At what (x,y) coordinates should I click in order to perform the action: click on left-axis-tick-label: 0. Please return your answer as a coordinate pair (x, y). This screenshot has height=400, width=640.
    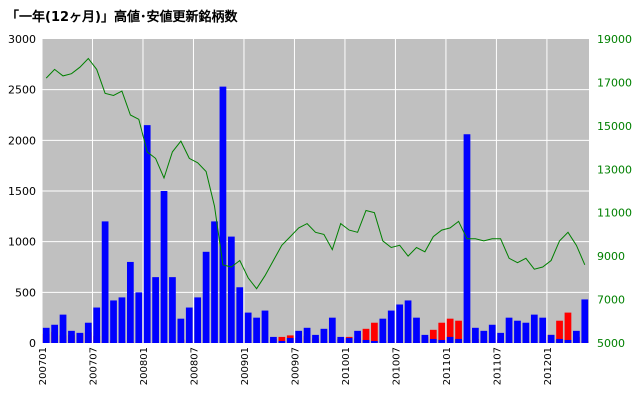
    Looking at the image, I should click on (32, 343).